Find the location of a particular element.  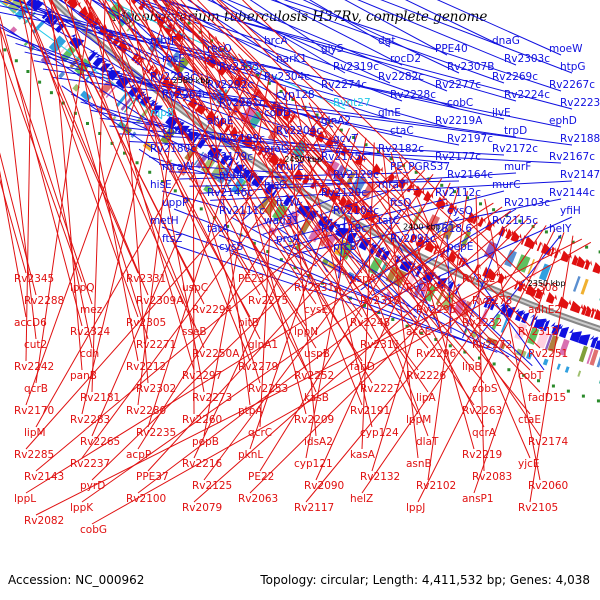

gene-label: aceE is located at coordinates (418, 332).